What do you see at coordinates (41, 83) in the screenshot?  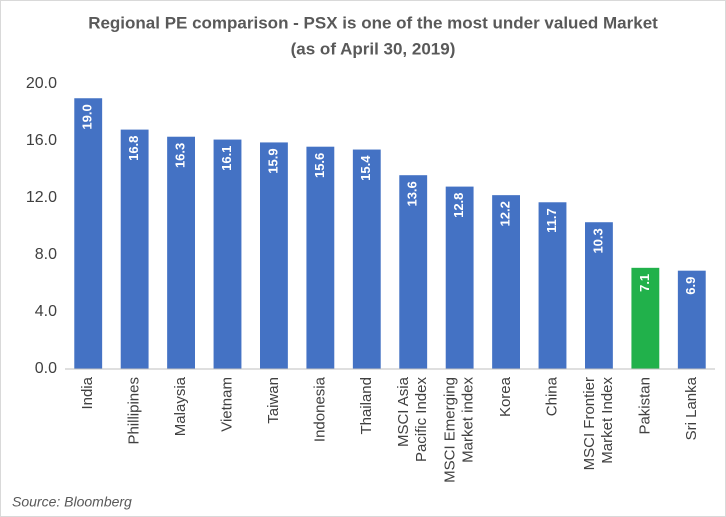 I see `y-tick-label: 20.0` at bounding box center [41, 83].